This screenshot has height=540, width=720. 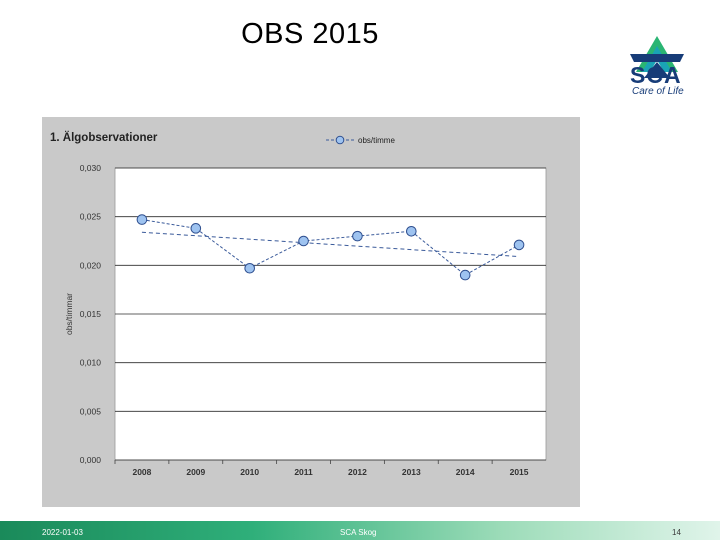 I want to click on footer-bar, so click(x=360, y=530).